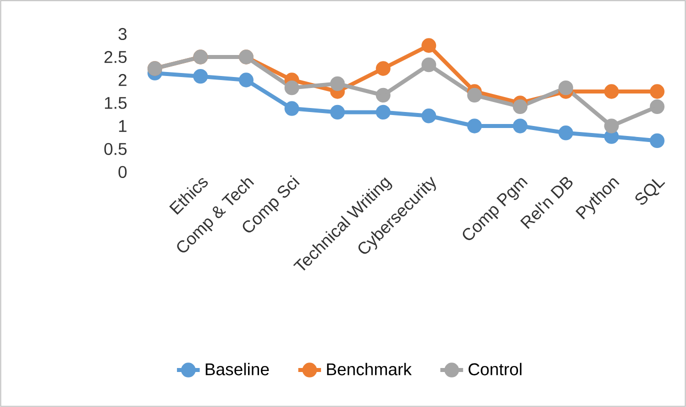 The image size is (686, 407). Describe the element at coordinates (122, 34) in the screenshot. I see `y-tick-label: 3` at that location.